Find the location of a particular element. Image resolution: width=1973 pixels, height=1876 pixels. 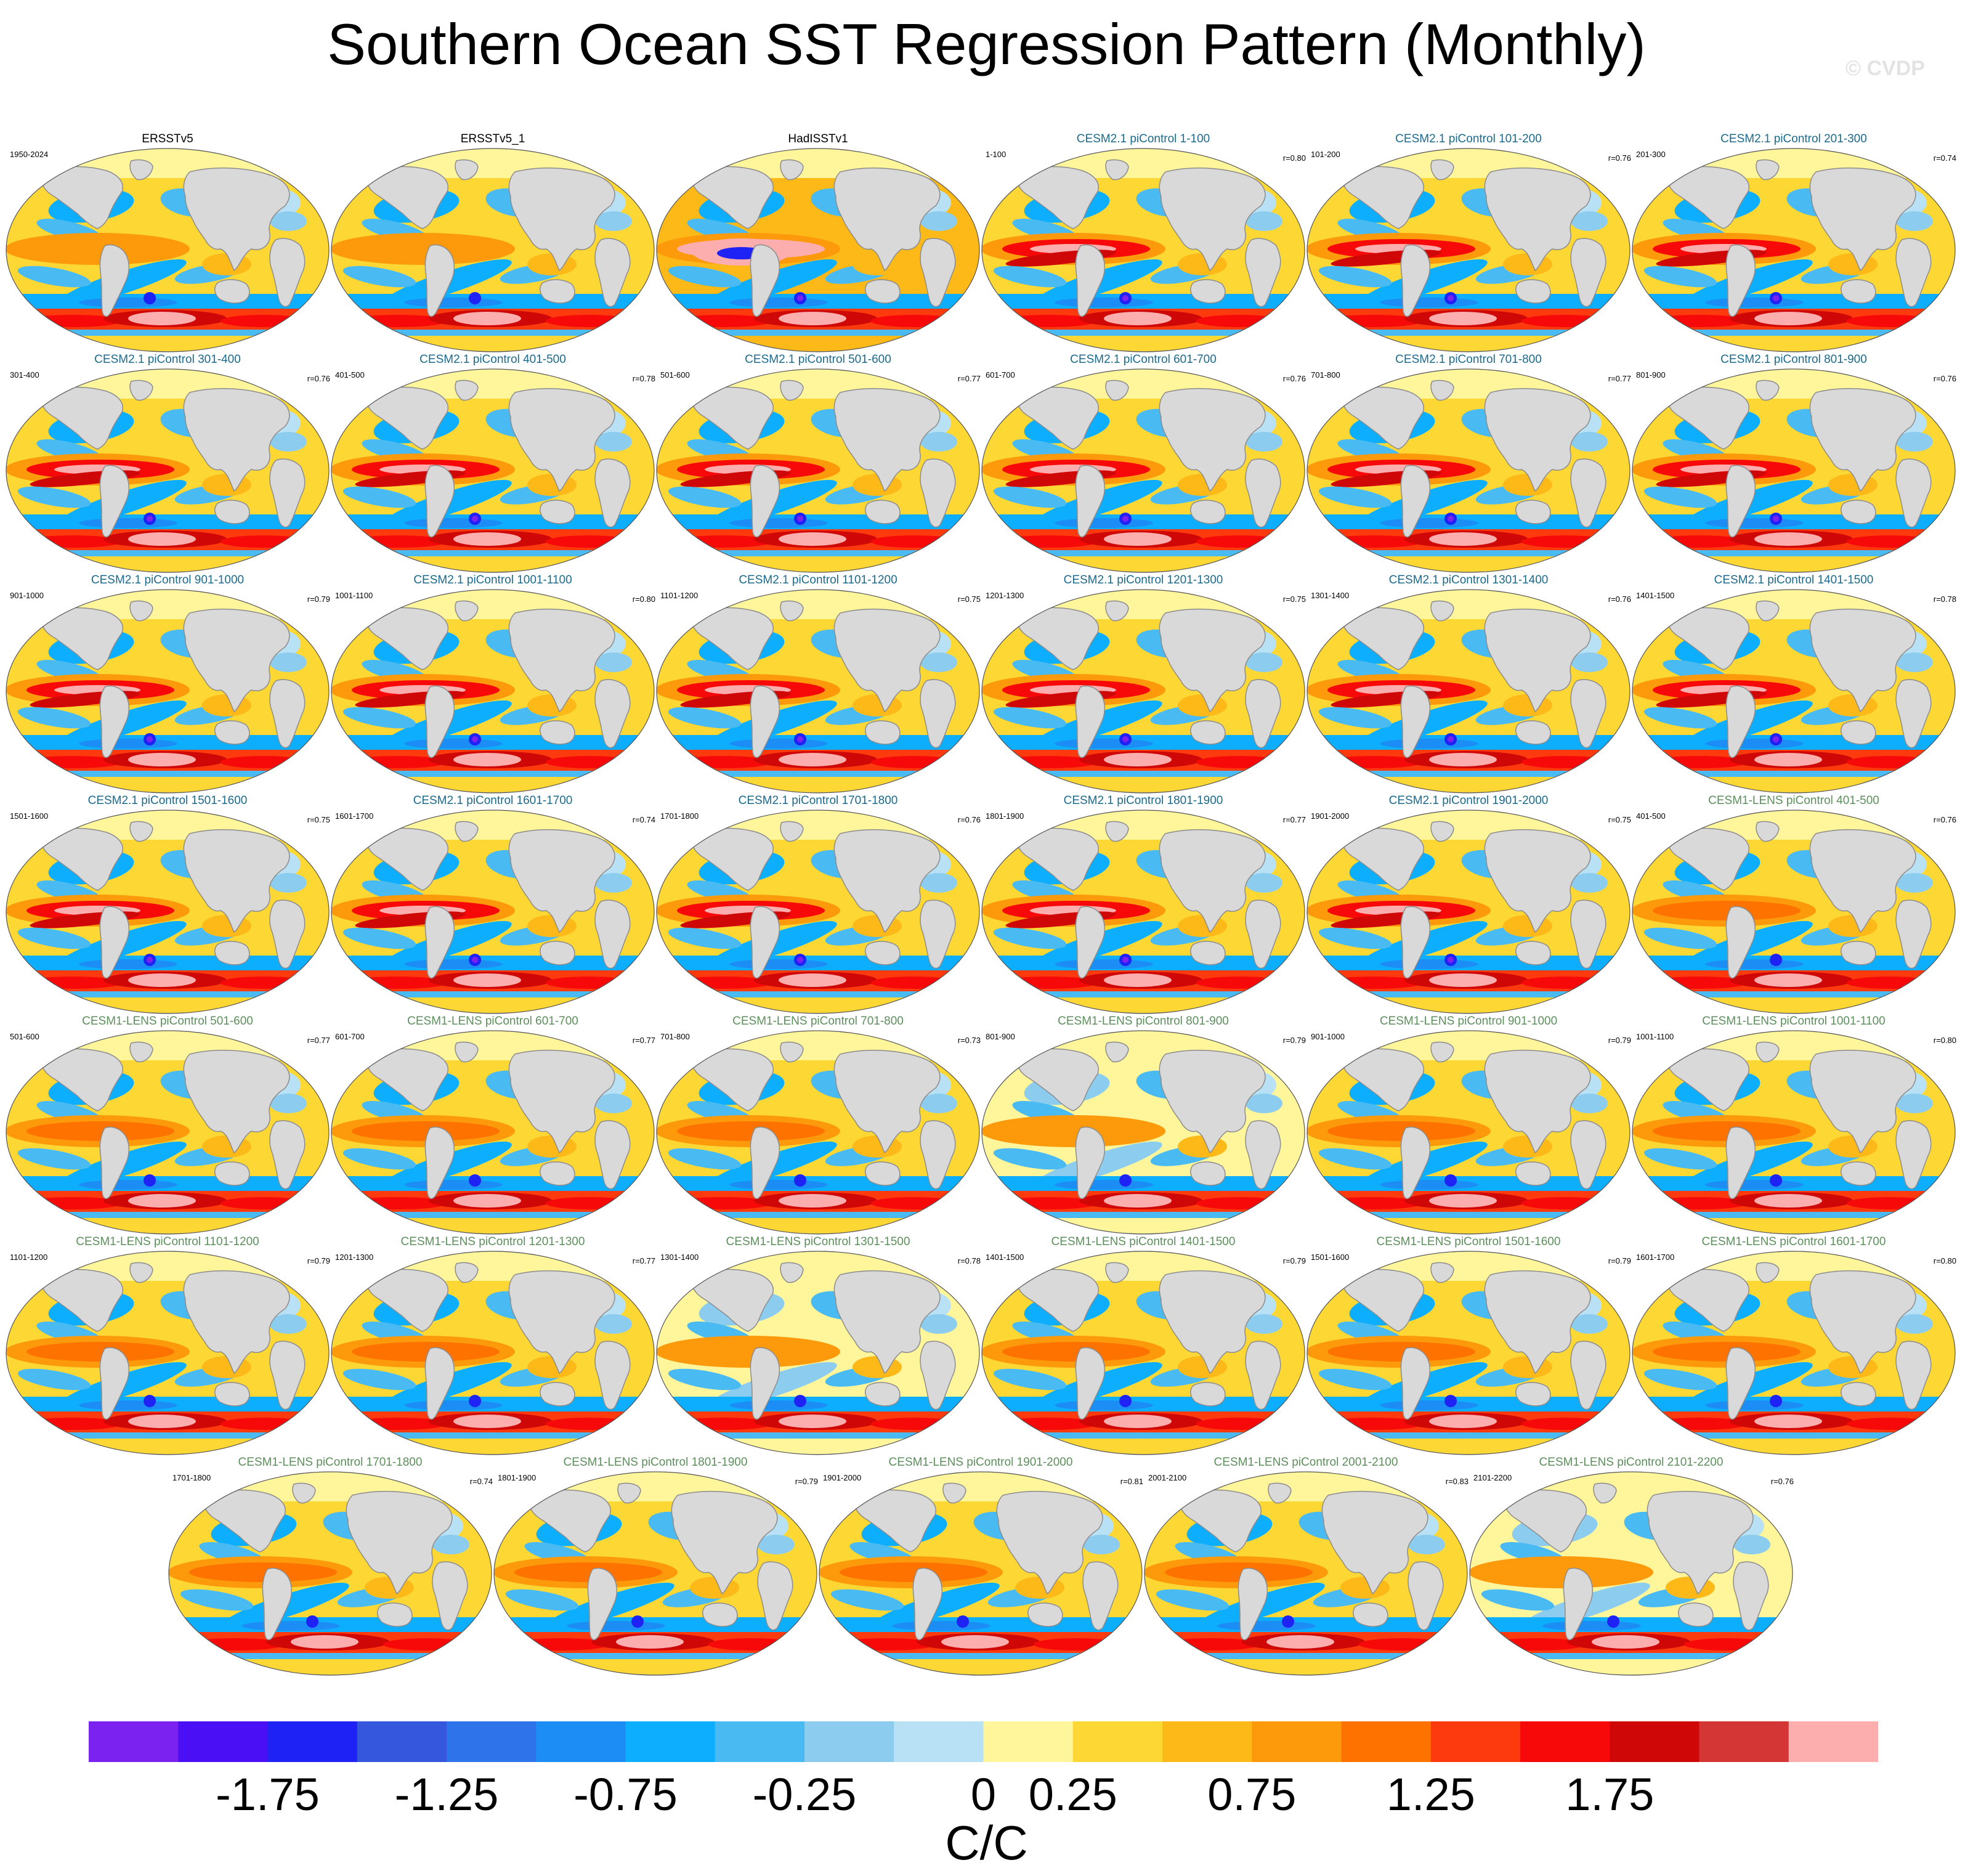

panel-title: CESM1-LENS piControl 1201-1300 is located at coordinates (492, 1241).